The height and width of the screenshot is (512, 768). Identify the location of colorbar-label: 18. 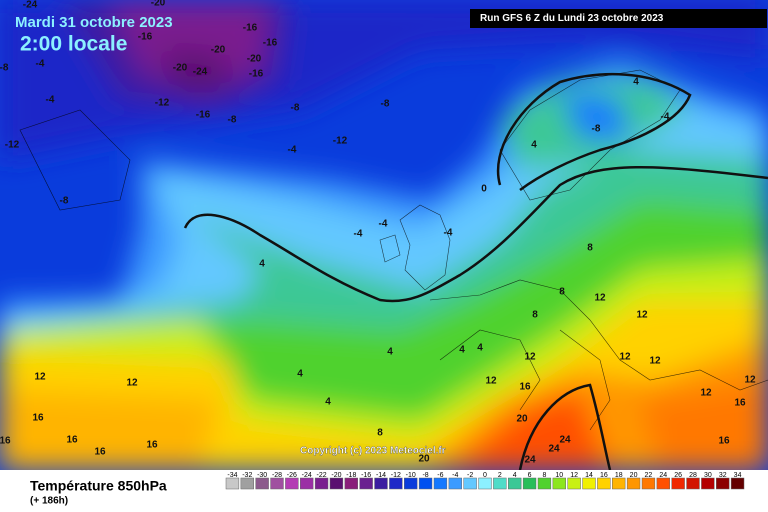
(619, 475).